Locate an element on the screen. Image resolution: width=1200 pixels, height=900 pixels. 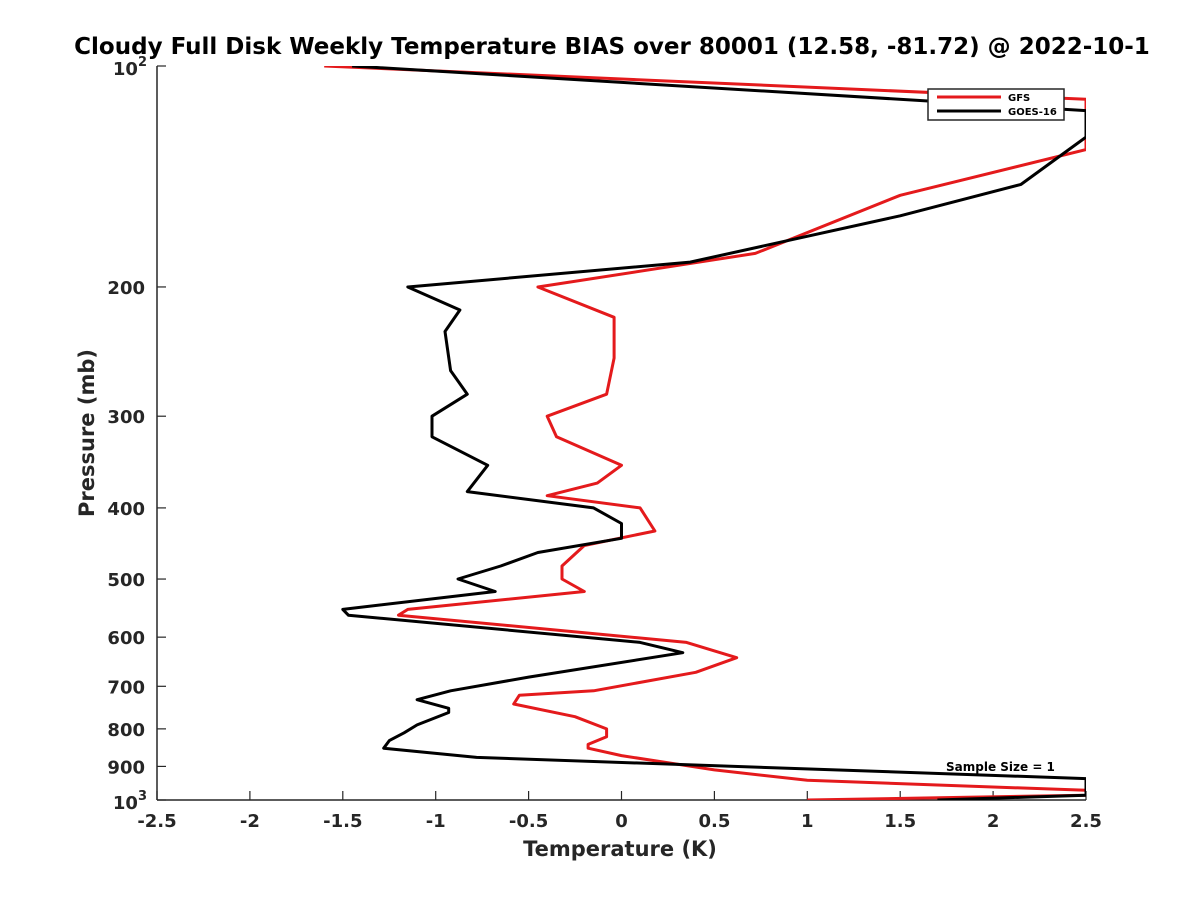
y-tick-label: 900 is located at coordinates (126, 767).